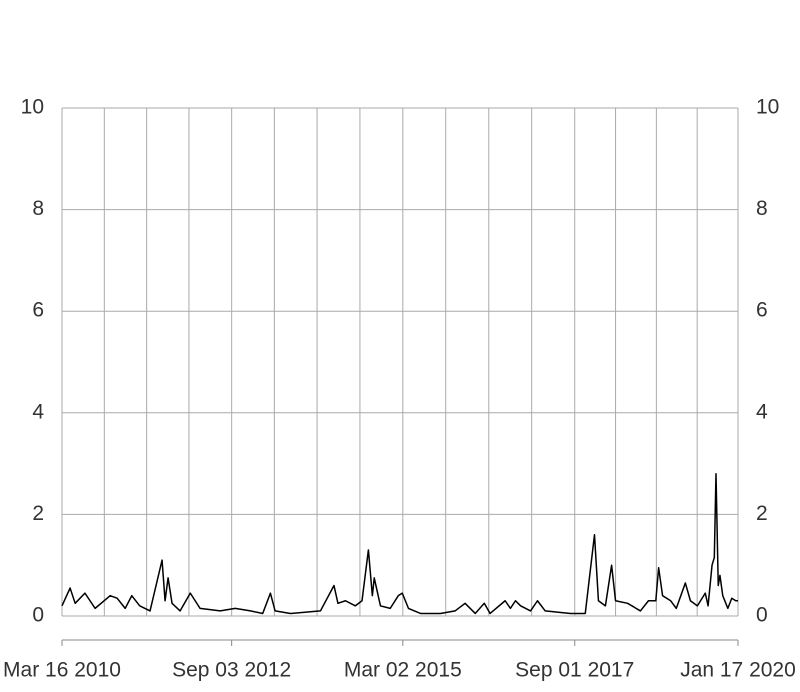  I want to click on y2-tick-label: 6, so click(762, 310).